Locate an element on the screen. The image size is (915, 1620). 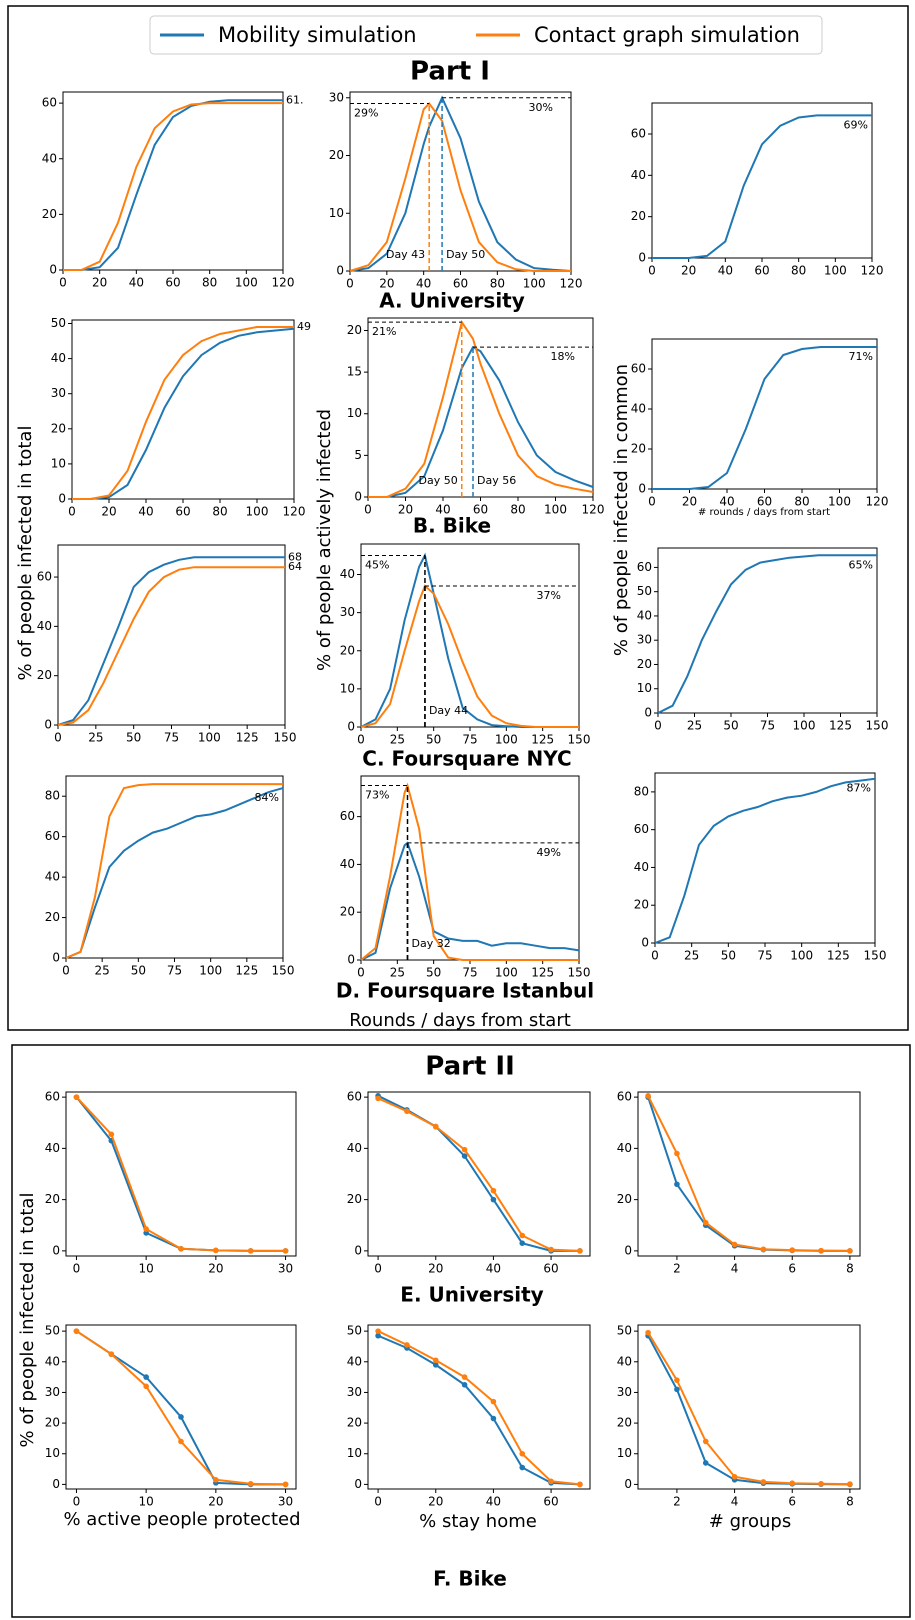
x-axis-label: Rounds / days from start is located at coordinates (460, 1020).